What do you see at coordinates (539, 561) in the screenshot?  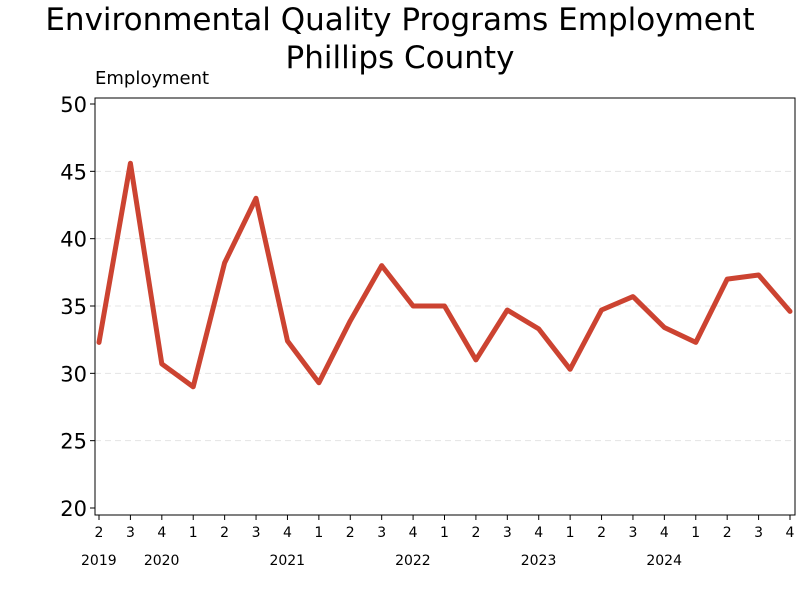 I see `x-year-label: 2023` at bounding box center [539, 561].